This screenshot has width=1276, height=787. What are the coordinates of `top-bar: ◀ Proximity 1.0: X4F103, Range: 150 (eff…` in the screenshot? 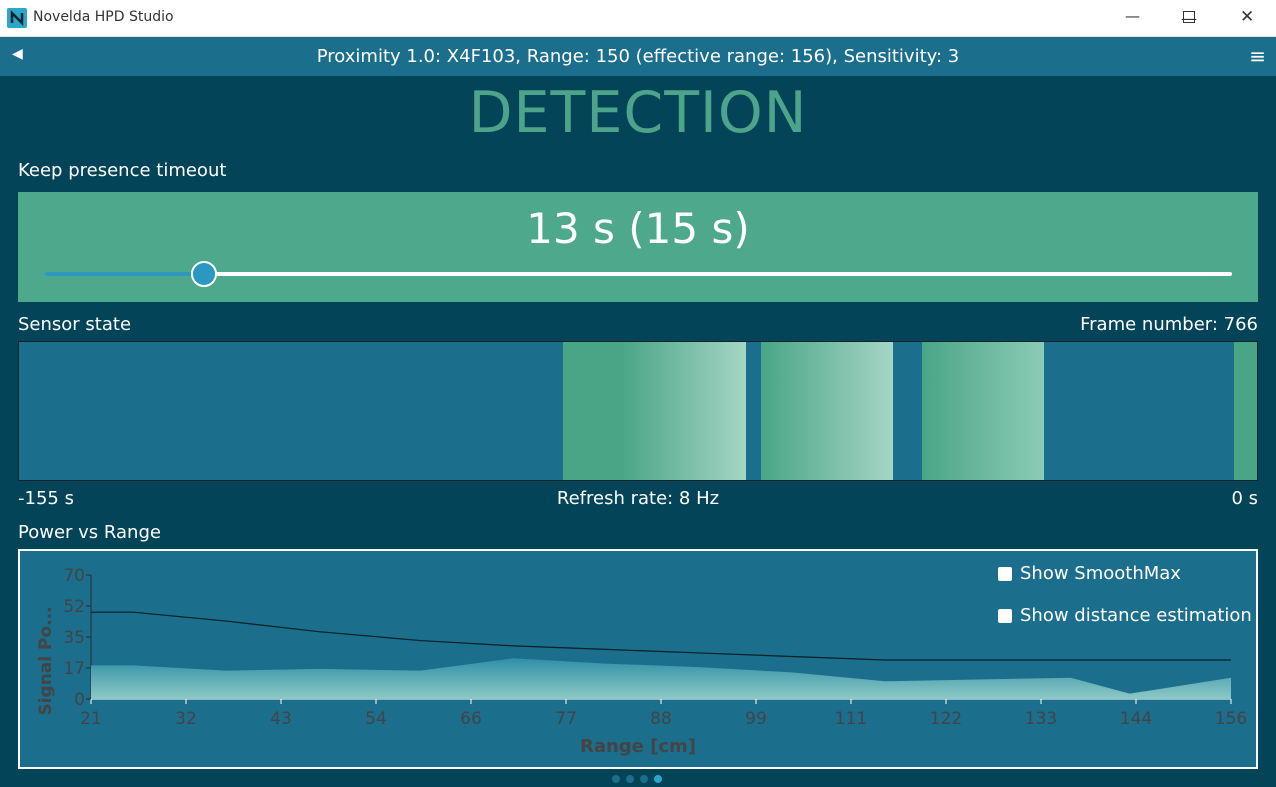 It's located at (638, 56).